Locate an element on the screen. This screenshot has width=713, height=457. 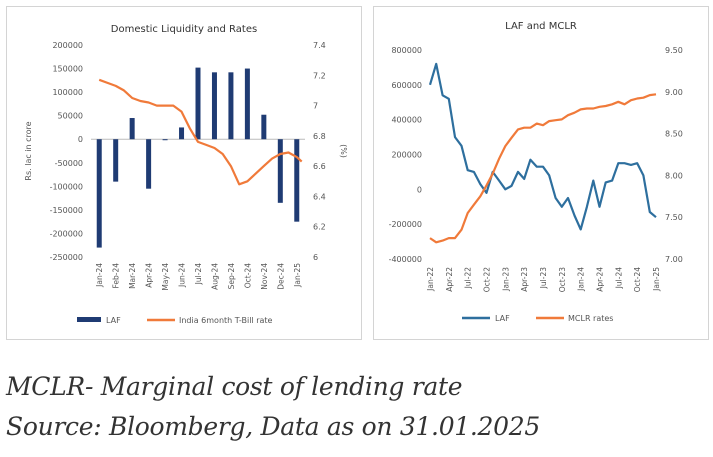
chart1-ylabel: Rs. lac in crore is located at coordinates (28, 150).